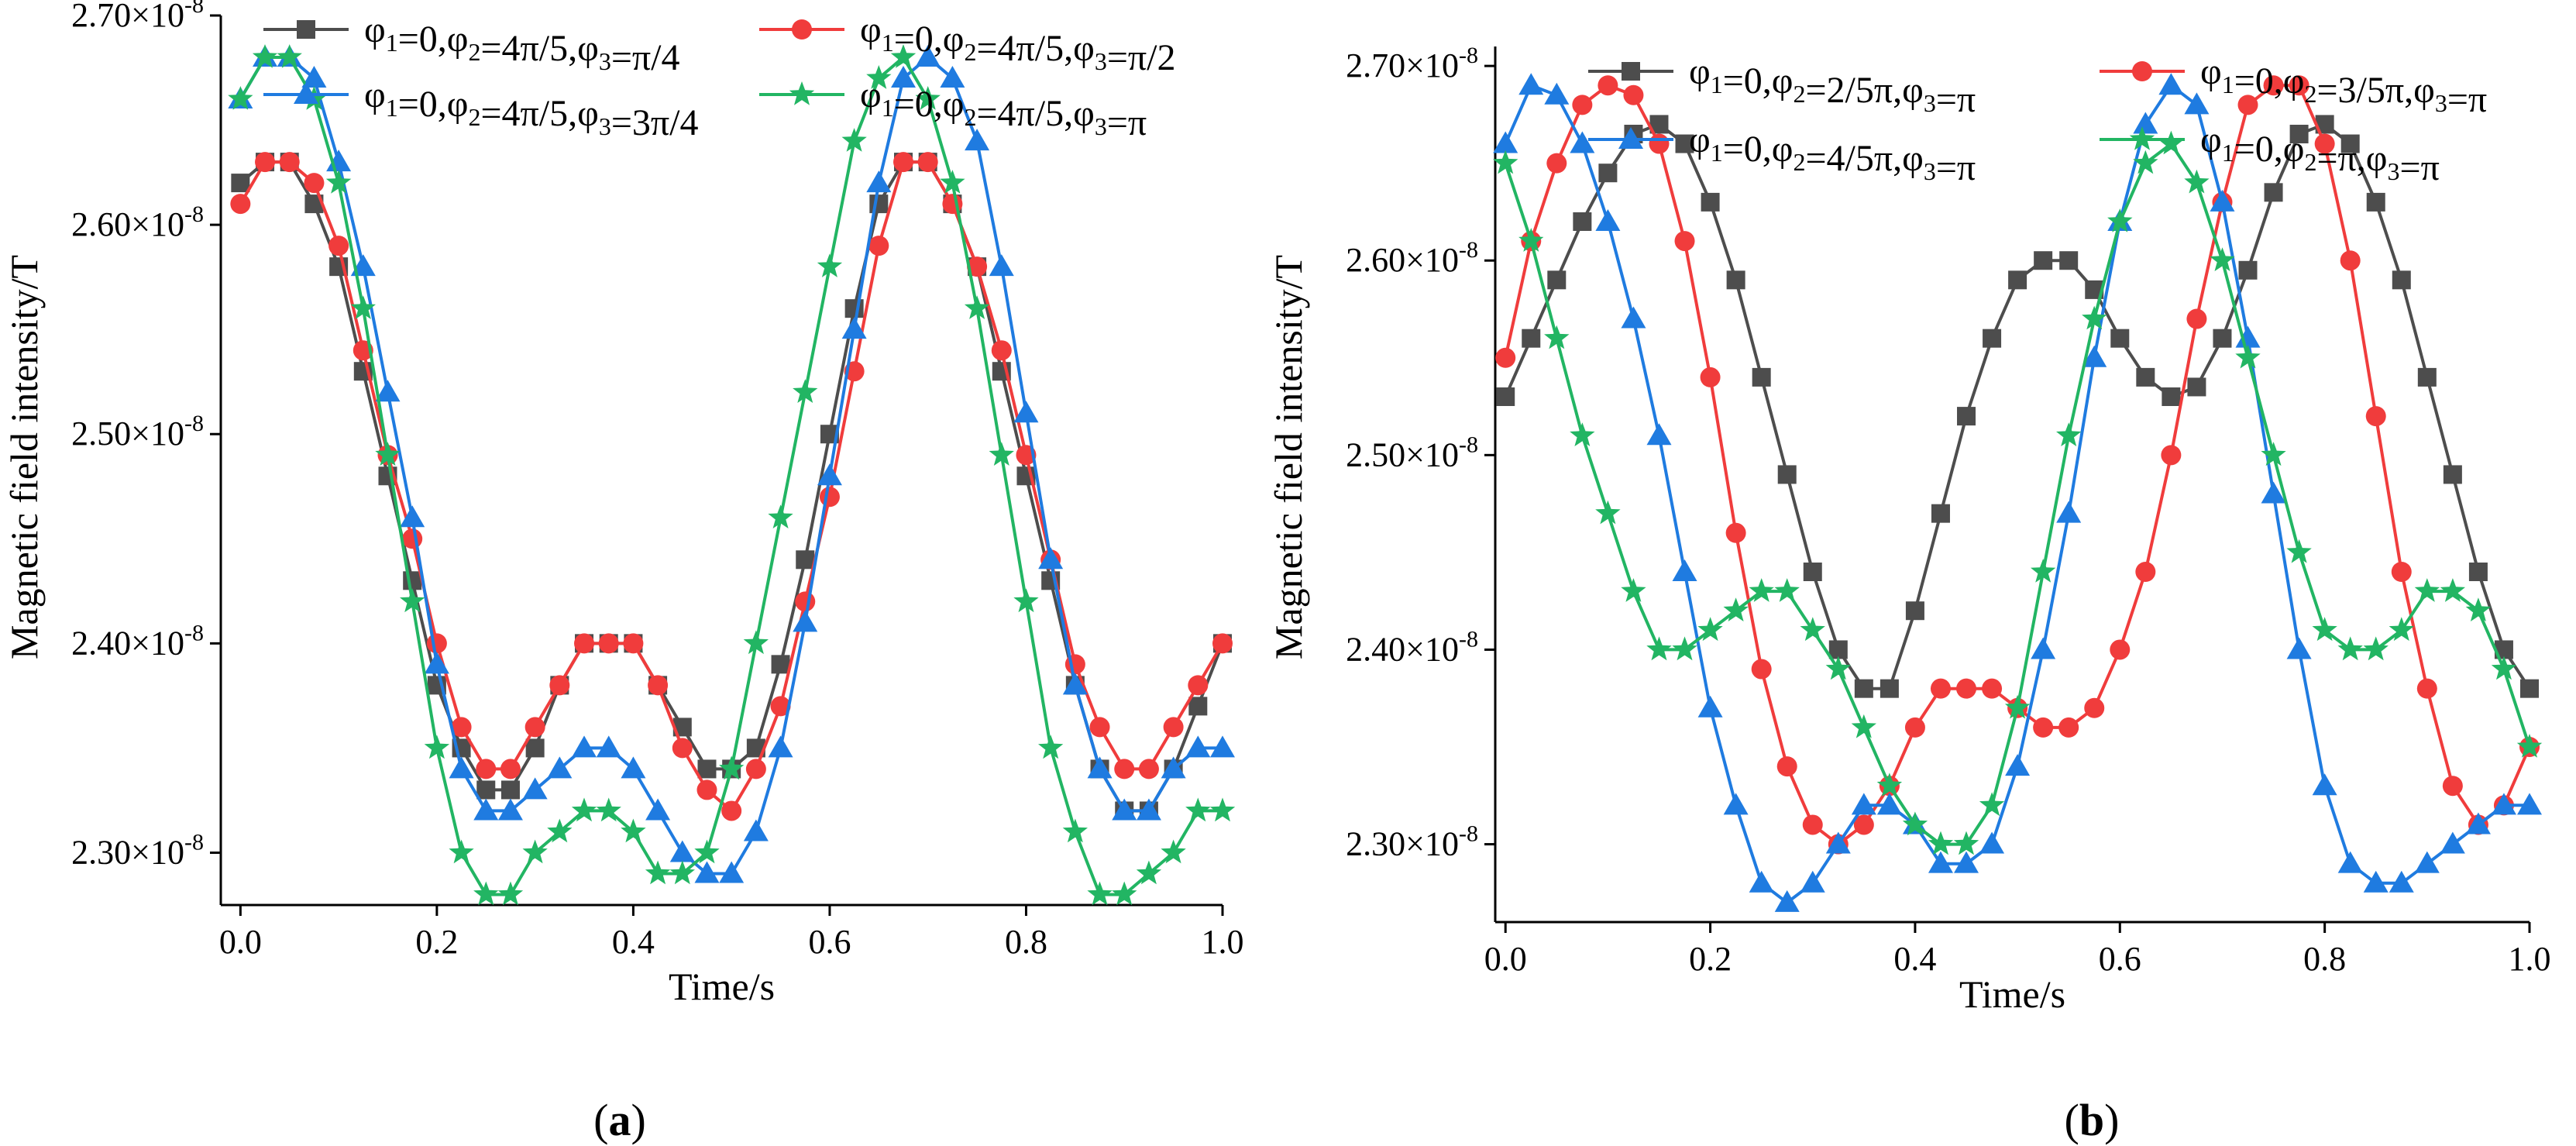 This screenshot has width=2576, height=1146. Describe the element at coordinates (1505, 959) in the screenshot. I see `x-tick-label: 0.0` at that location.